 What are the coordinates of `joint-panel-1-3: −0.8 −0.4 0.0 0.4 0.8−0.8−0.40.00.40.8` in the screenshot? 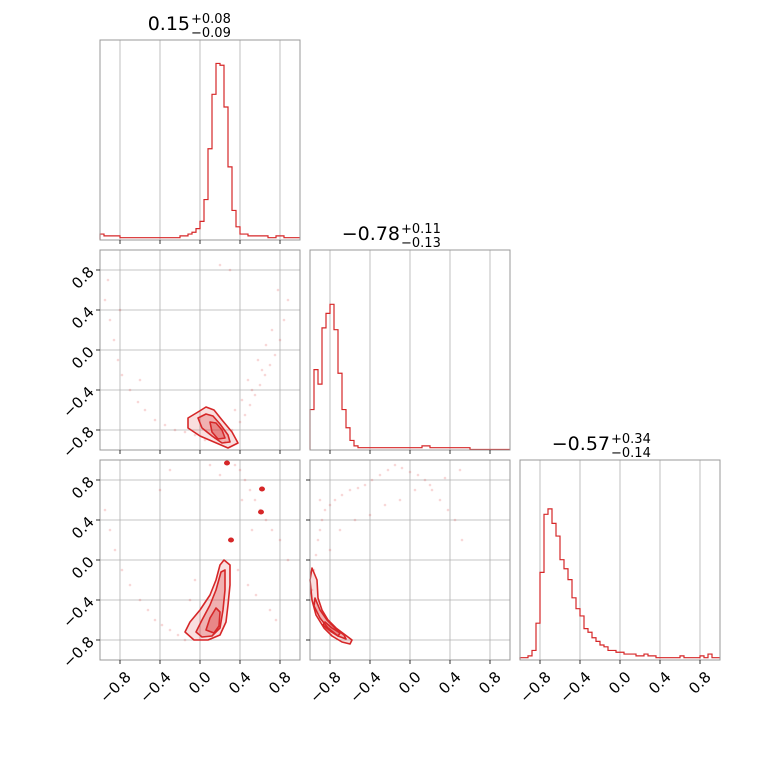 It's located at (180, 583).